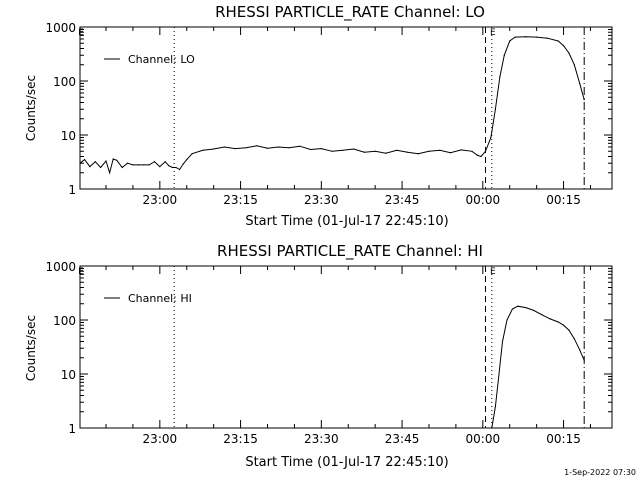 Image resolution: width=640 pixels, height=480 pixels. I want to click on x-tick-label: 23:15, so click(240, 200).